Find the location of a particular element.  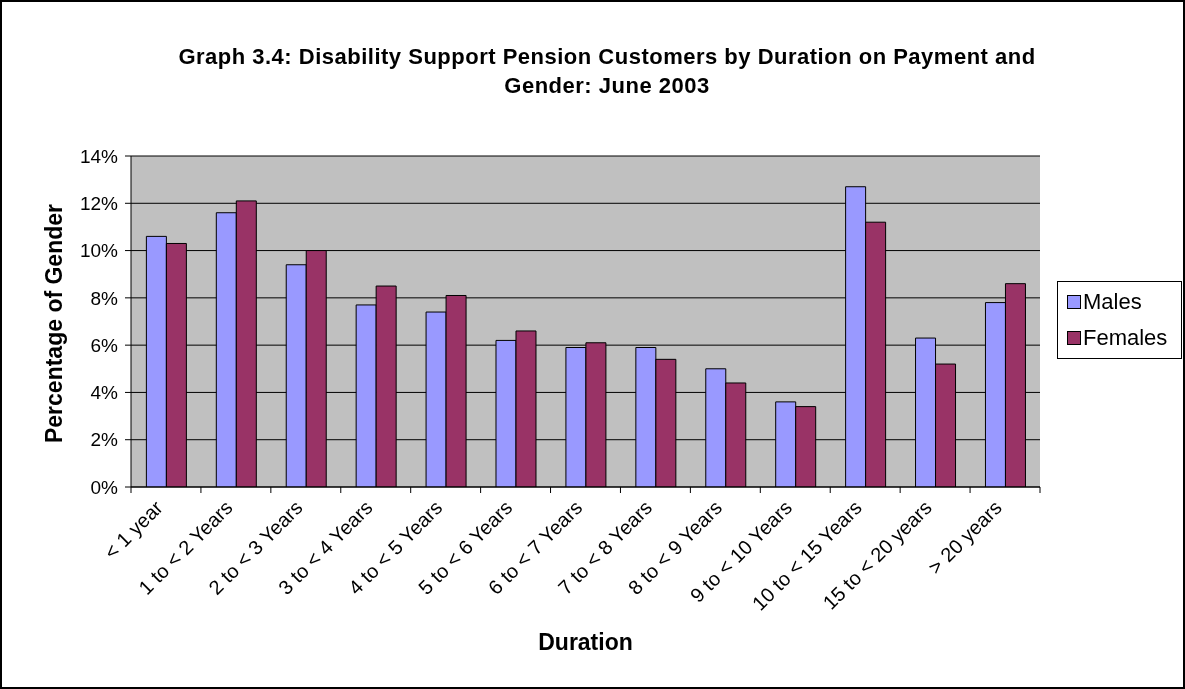

y-axis-title: Percentage of Gender is located at coordinates (54, 323).